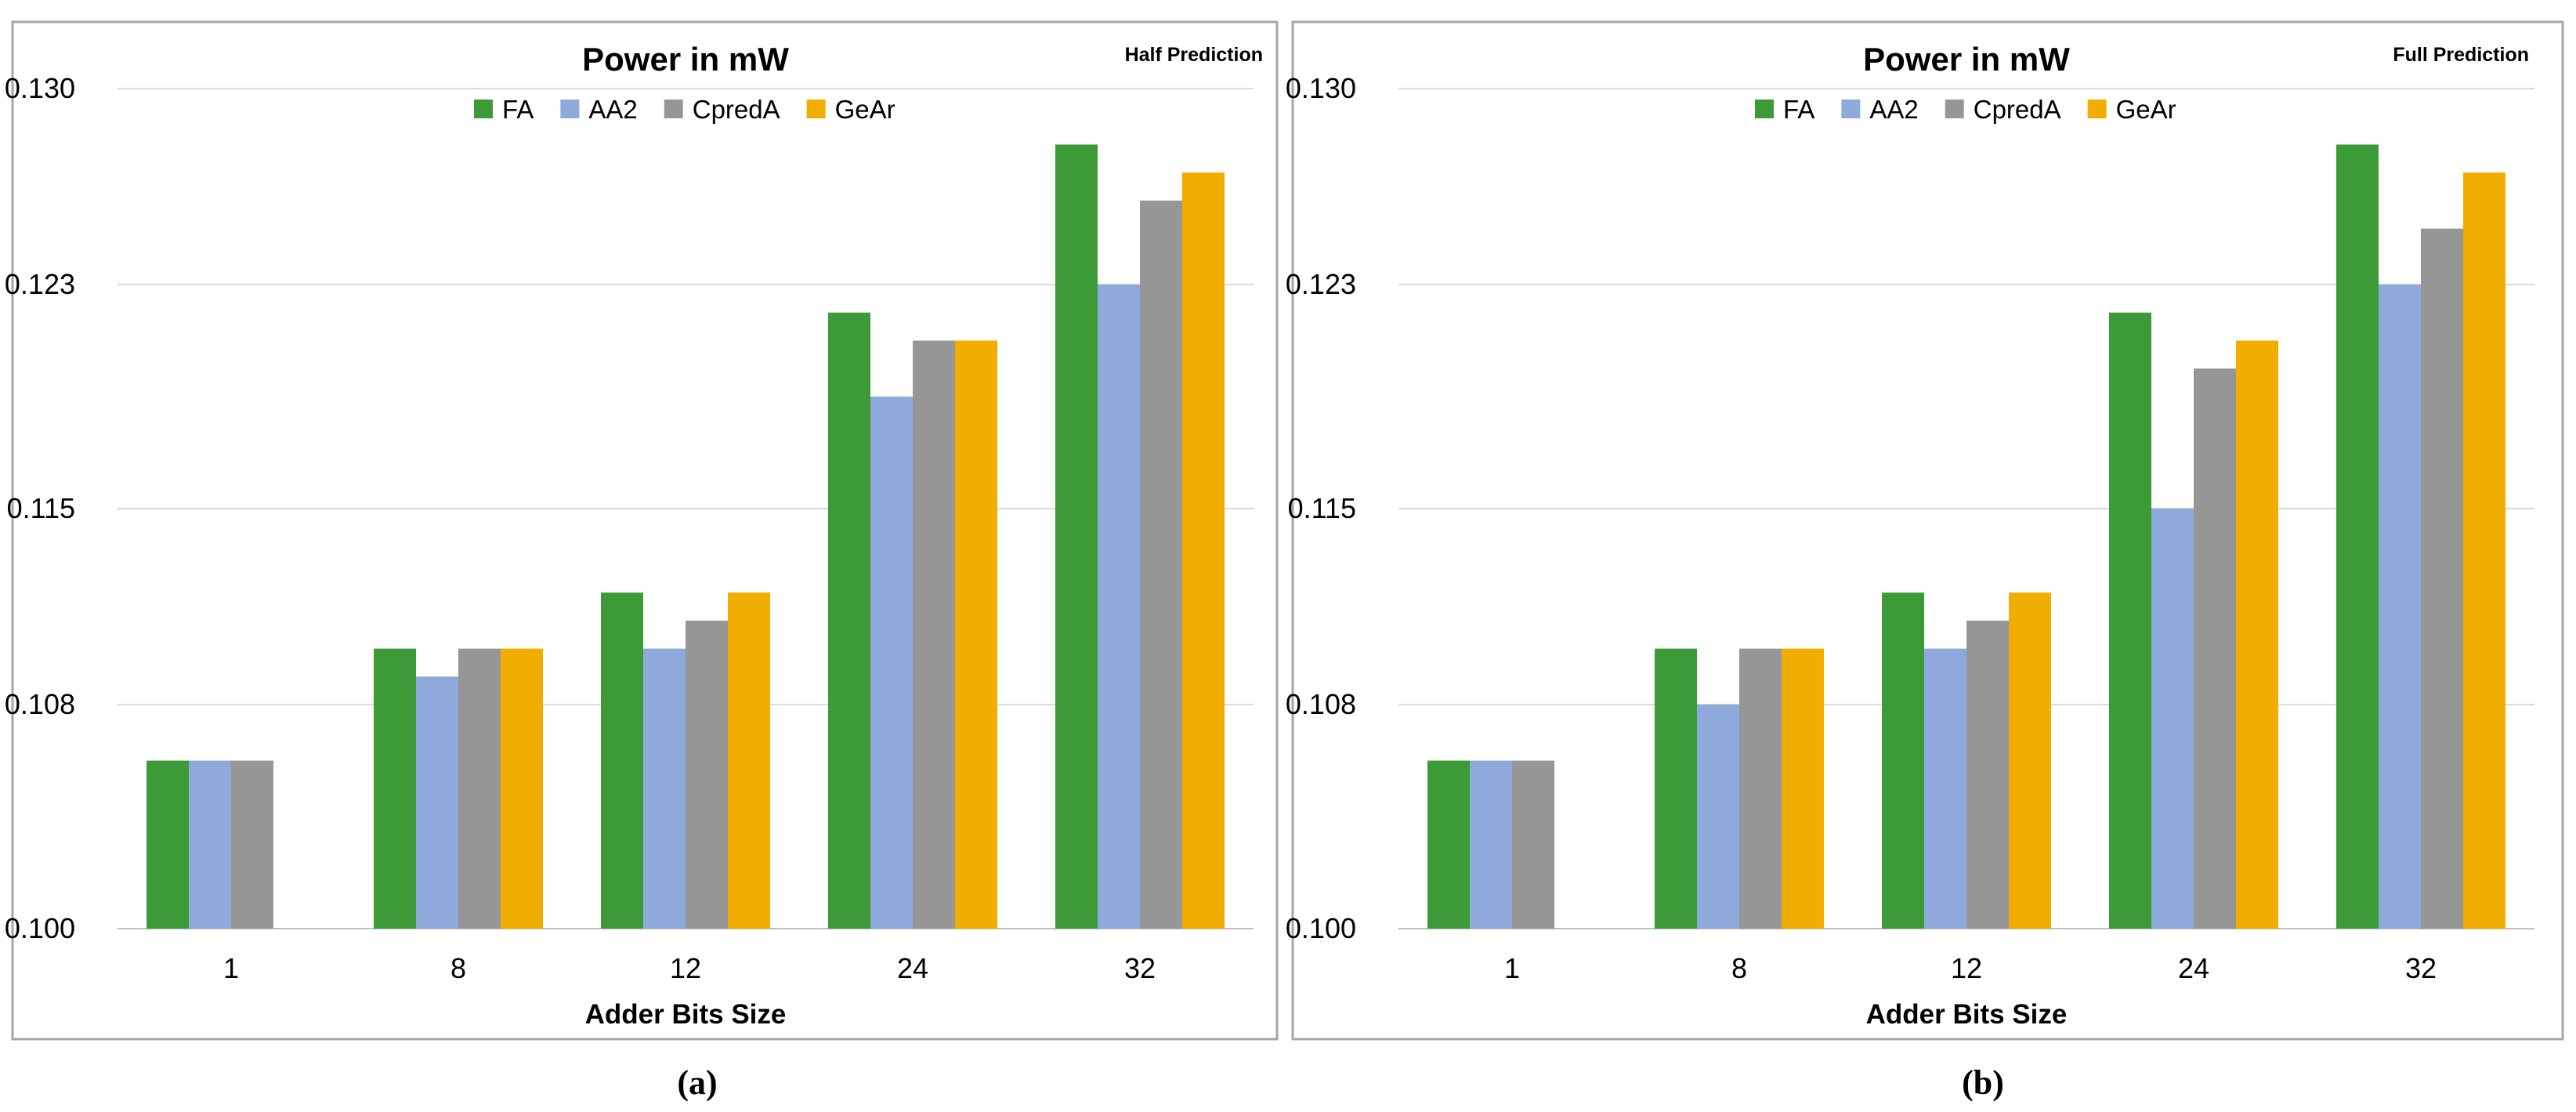 The width and height of the screenshot is (2576, 1112). What do you see at coordinates (697, 1082) in the screenshot?
I see `figure-caption: (a)` at bounding box center [697, 1082].